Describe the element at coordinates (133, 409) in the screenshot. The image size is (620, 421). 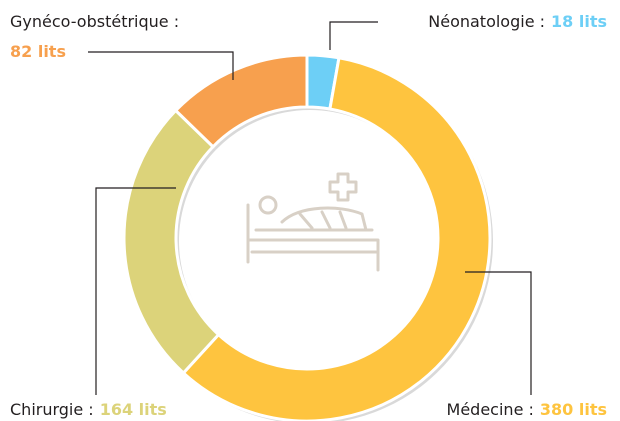
I see `value-label: 164 lits` at that location.